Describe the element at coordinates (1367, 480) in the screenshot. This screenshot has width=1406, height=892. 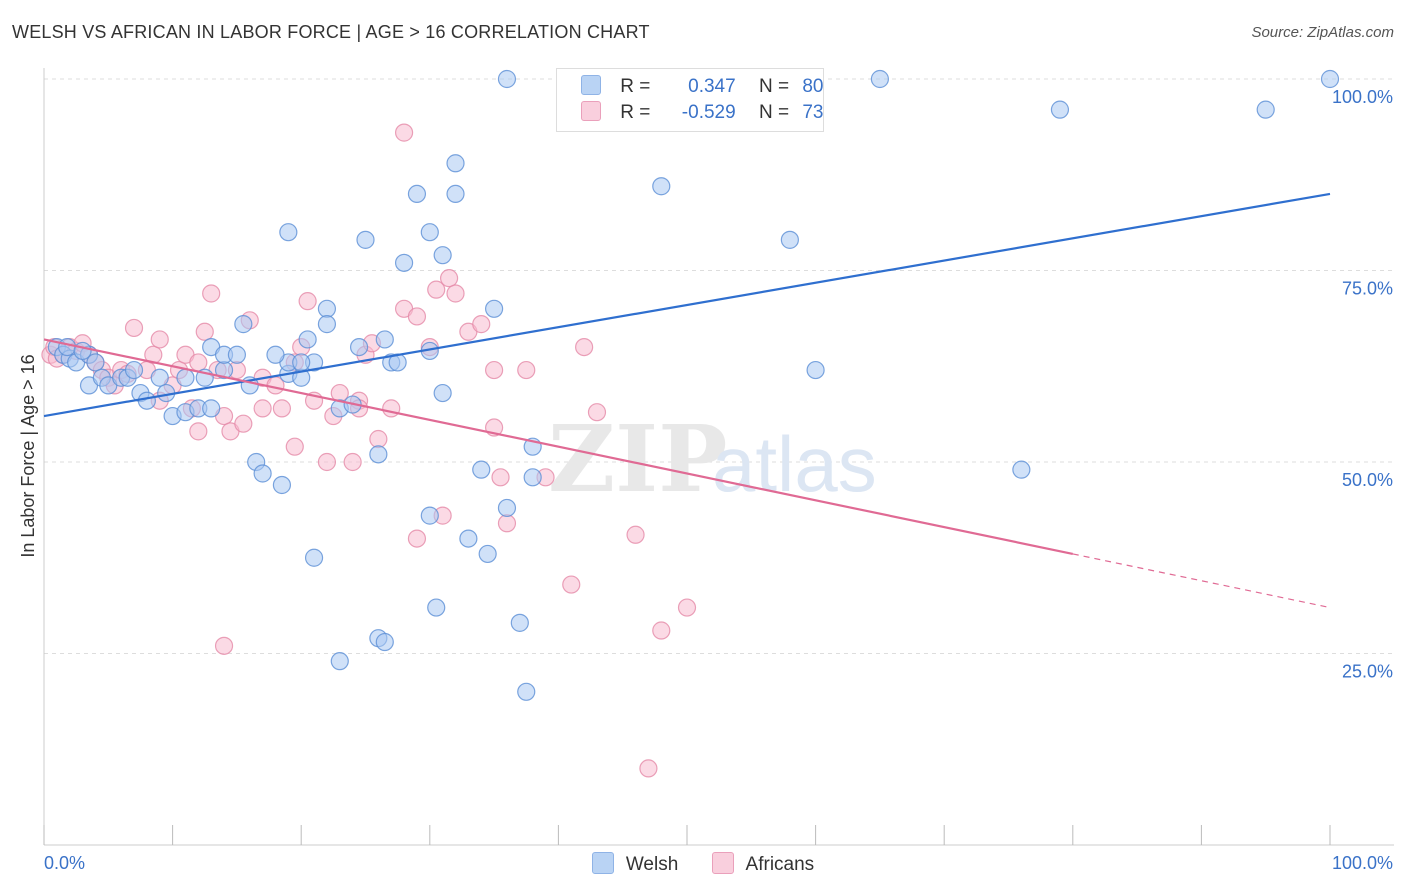
I see `y-tick-label: 50.0%` at that location.